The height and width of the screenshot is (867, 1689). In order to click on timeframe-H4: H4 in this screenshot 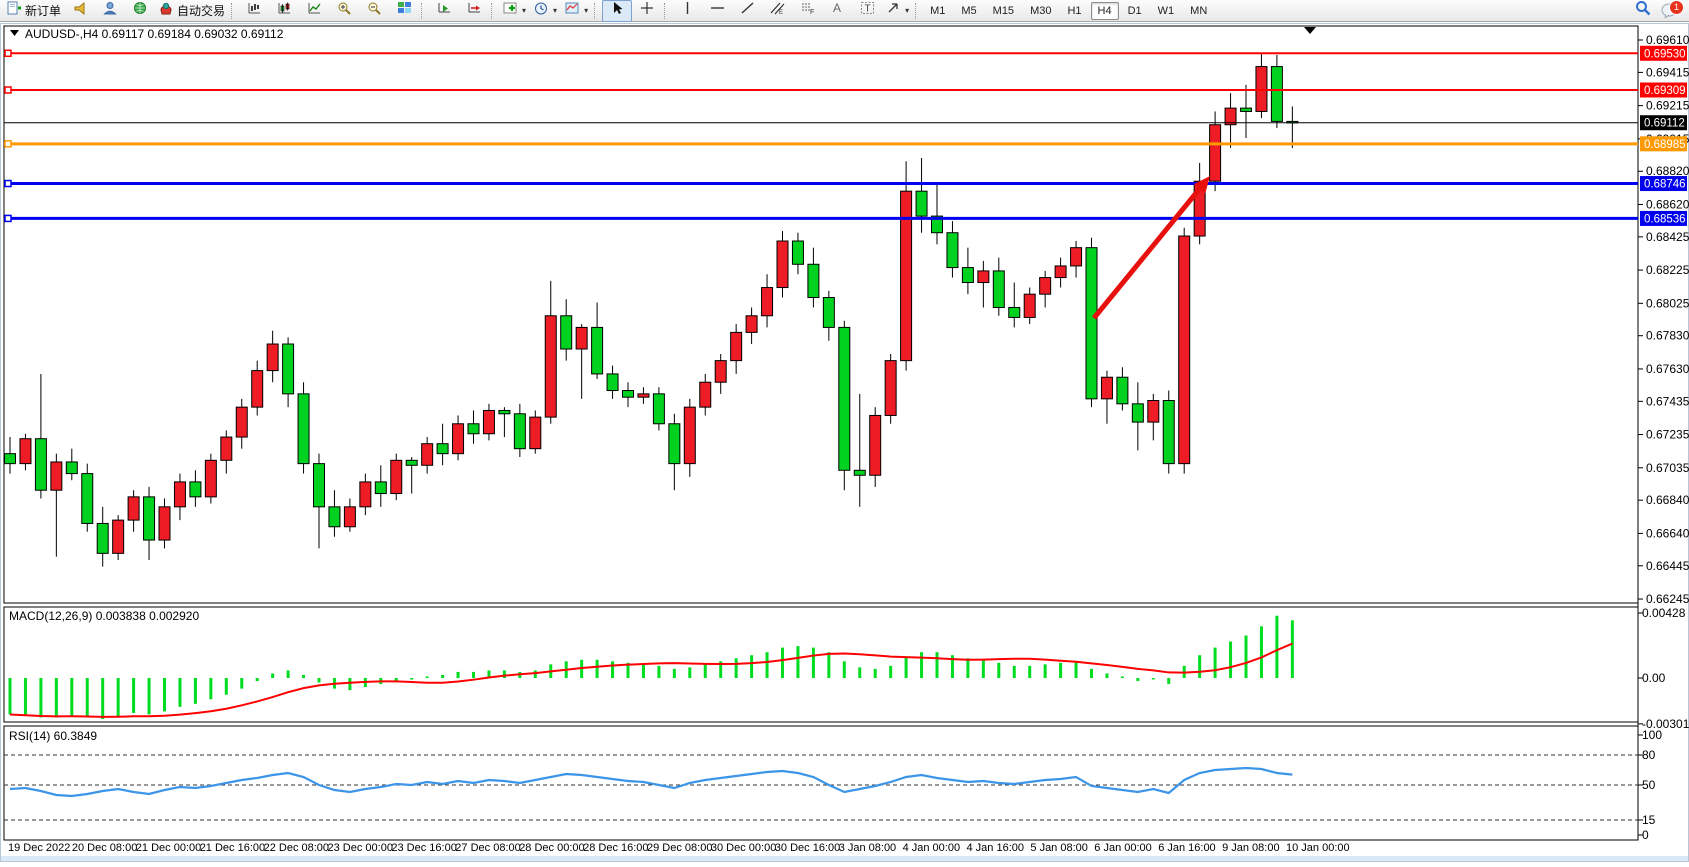, I will do `click(1104, 10)`.